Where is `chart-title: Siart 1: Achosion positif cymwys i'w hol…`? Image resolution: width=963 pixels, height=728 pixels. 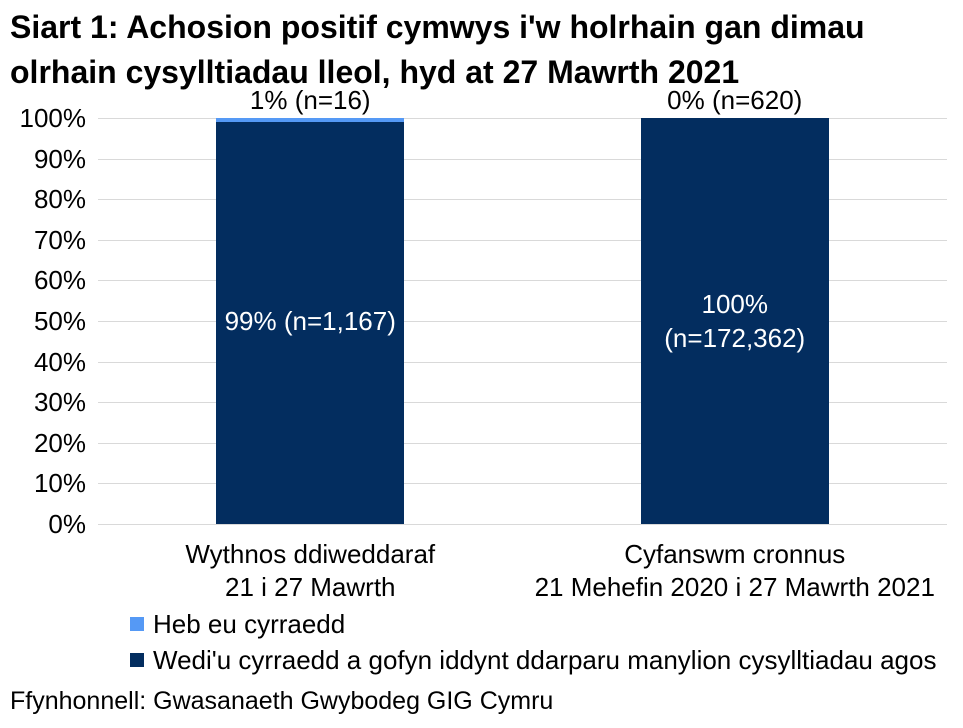
chart-title: Siart 1: Achosion positif cymwys i'w hol… is located at coordinates (484, 50).